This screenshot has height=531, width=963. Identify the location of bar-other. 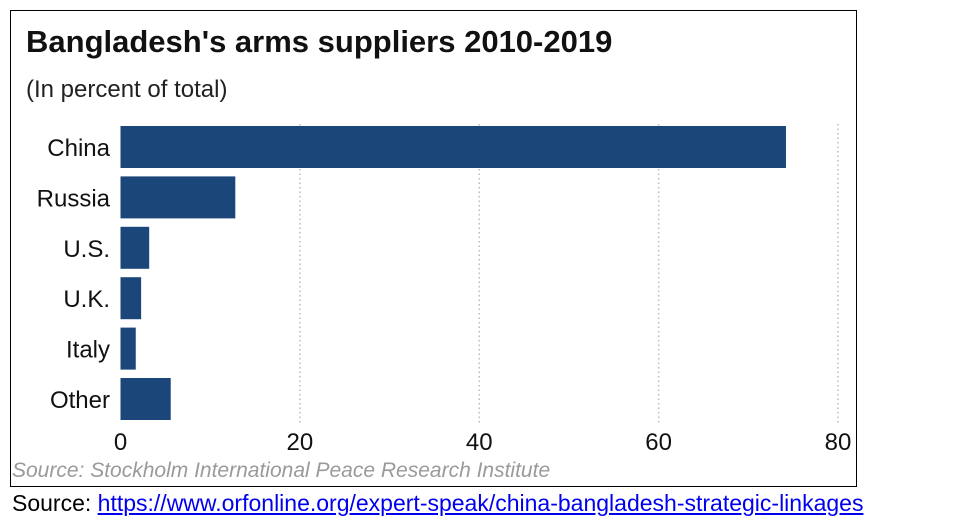
(145, 399).